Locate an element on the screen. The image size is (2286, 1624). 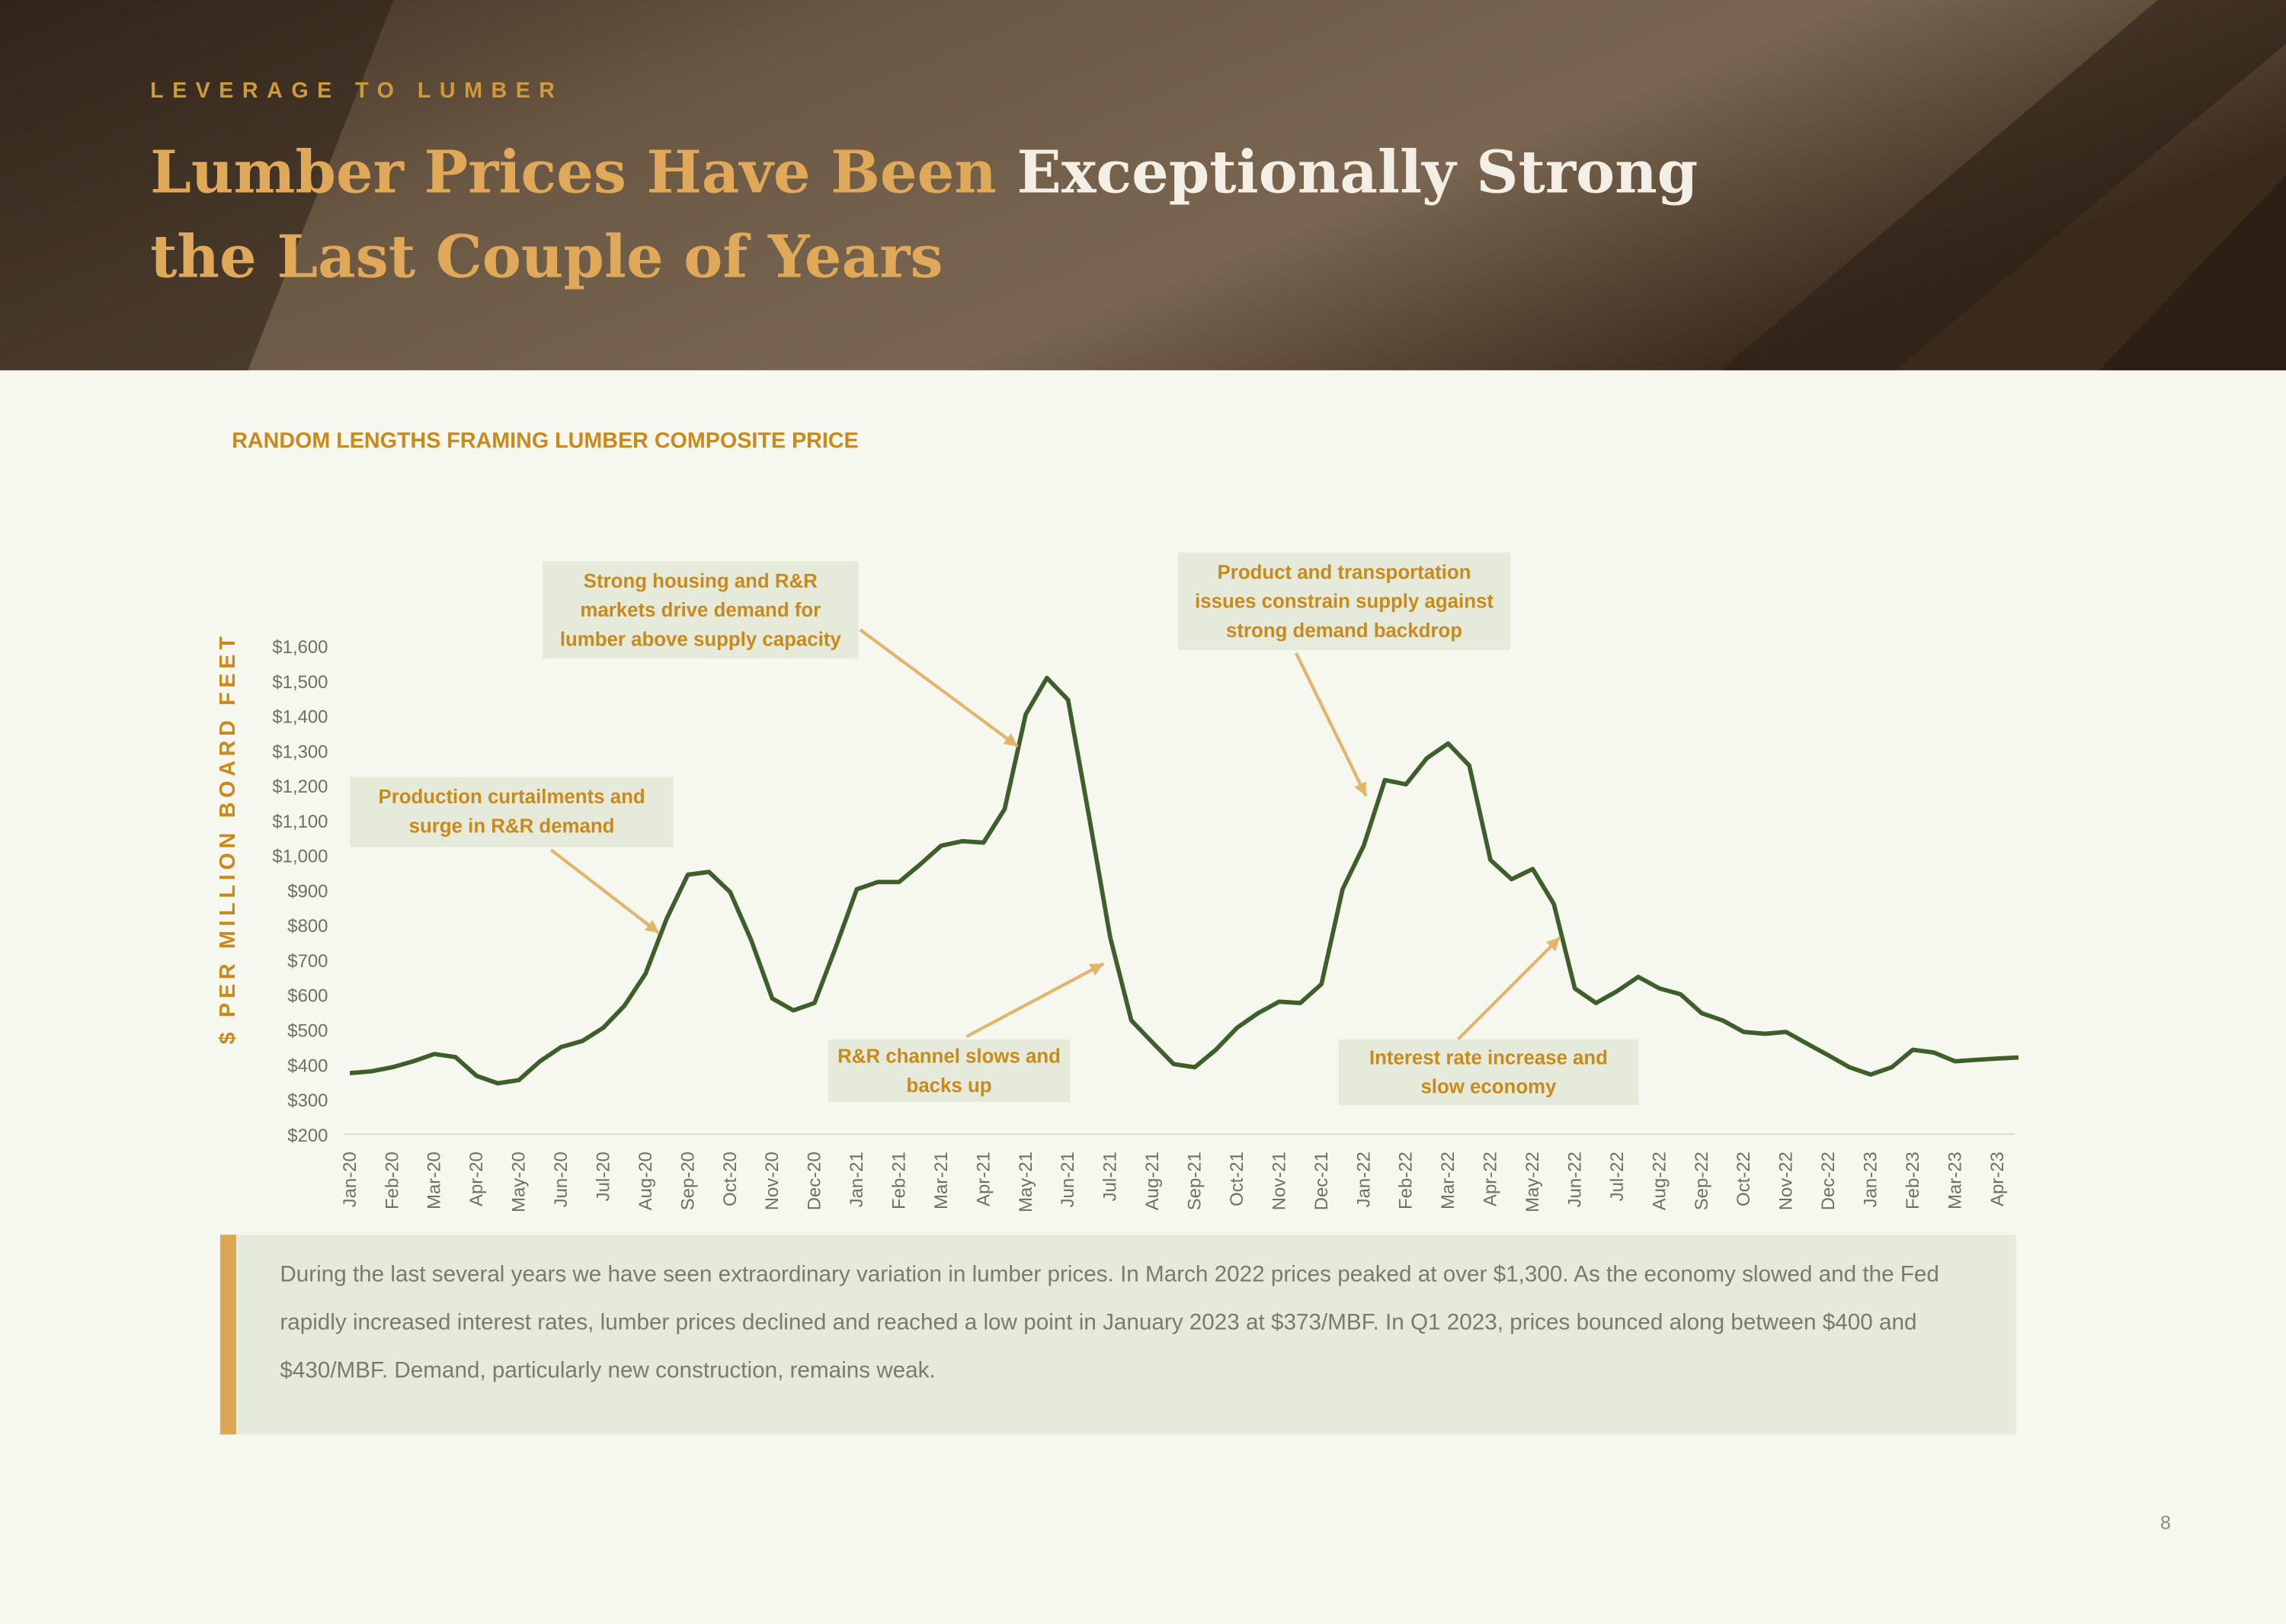
x-tick-label: Apr-20 is located at coordinates (477, 1179).